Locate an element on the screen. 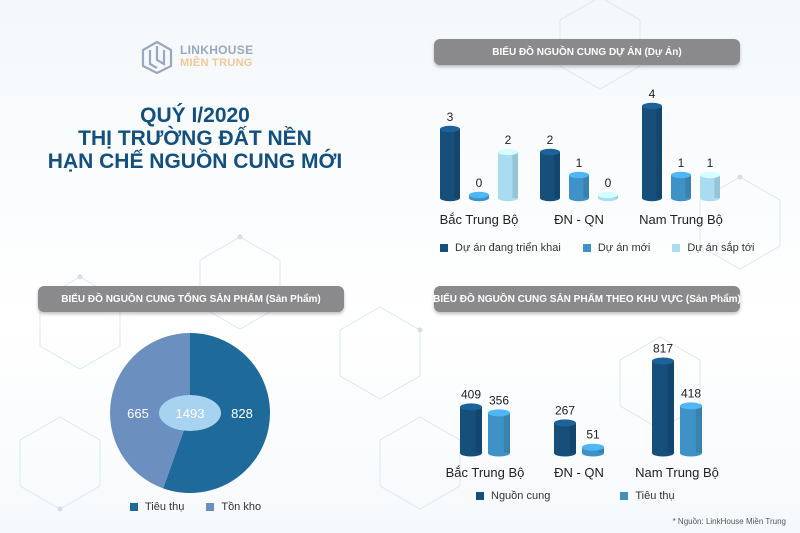 This screenshot has height=533, width=800. source-note: * Nguồn: LinkHouse Miền Trung is located at coordinates (729, 521).